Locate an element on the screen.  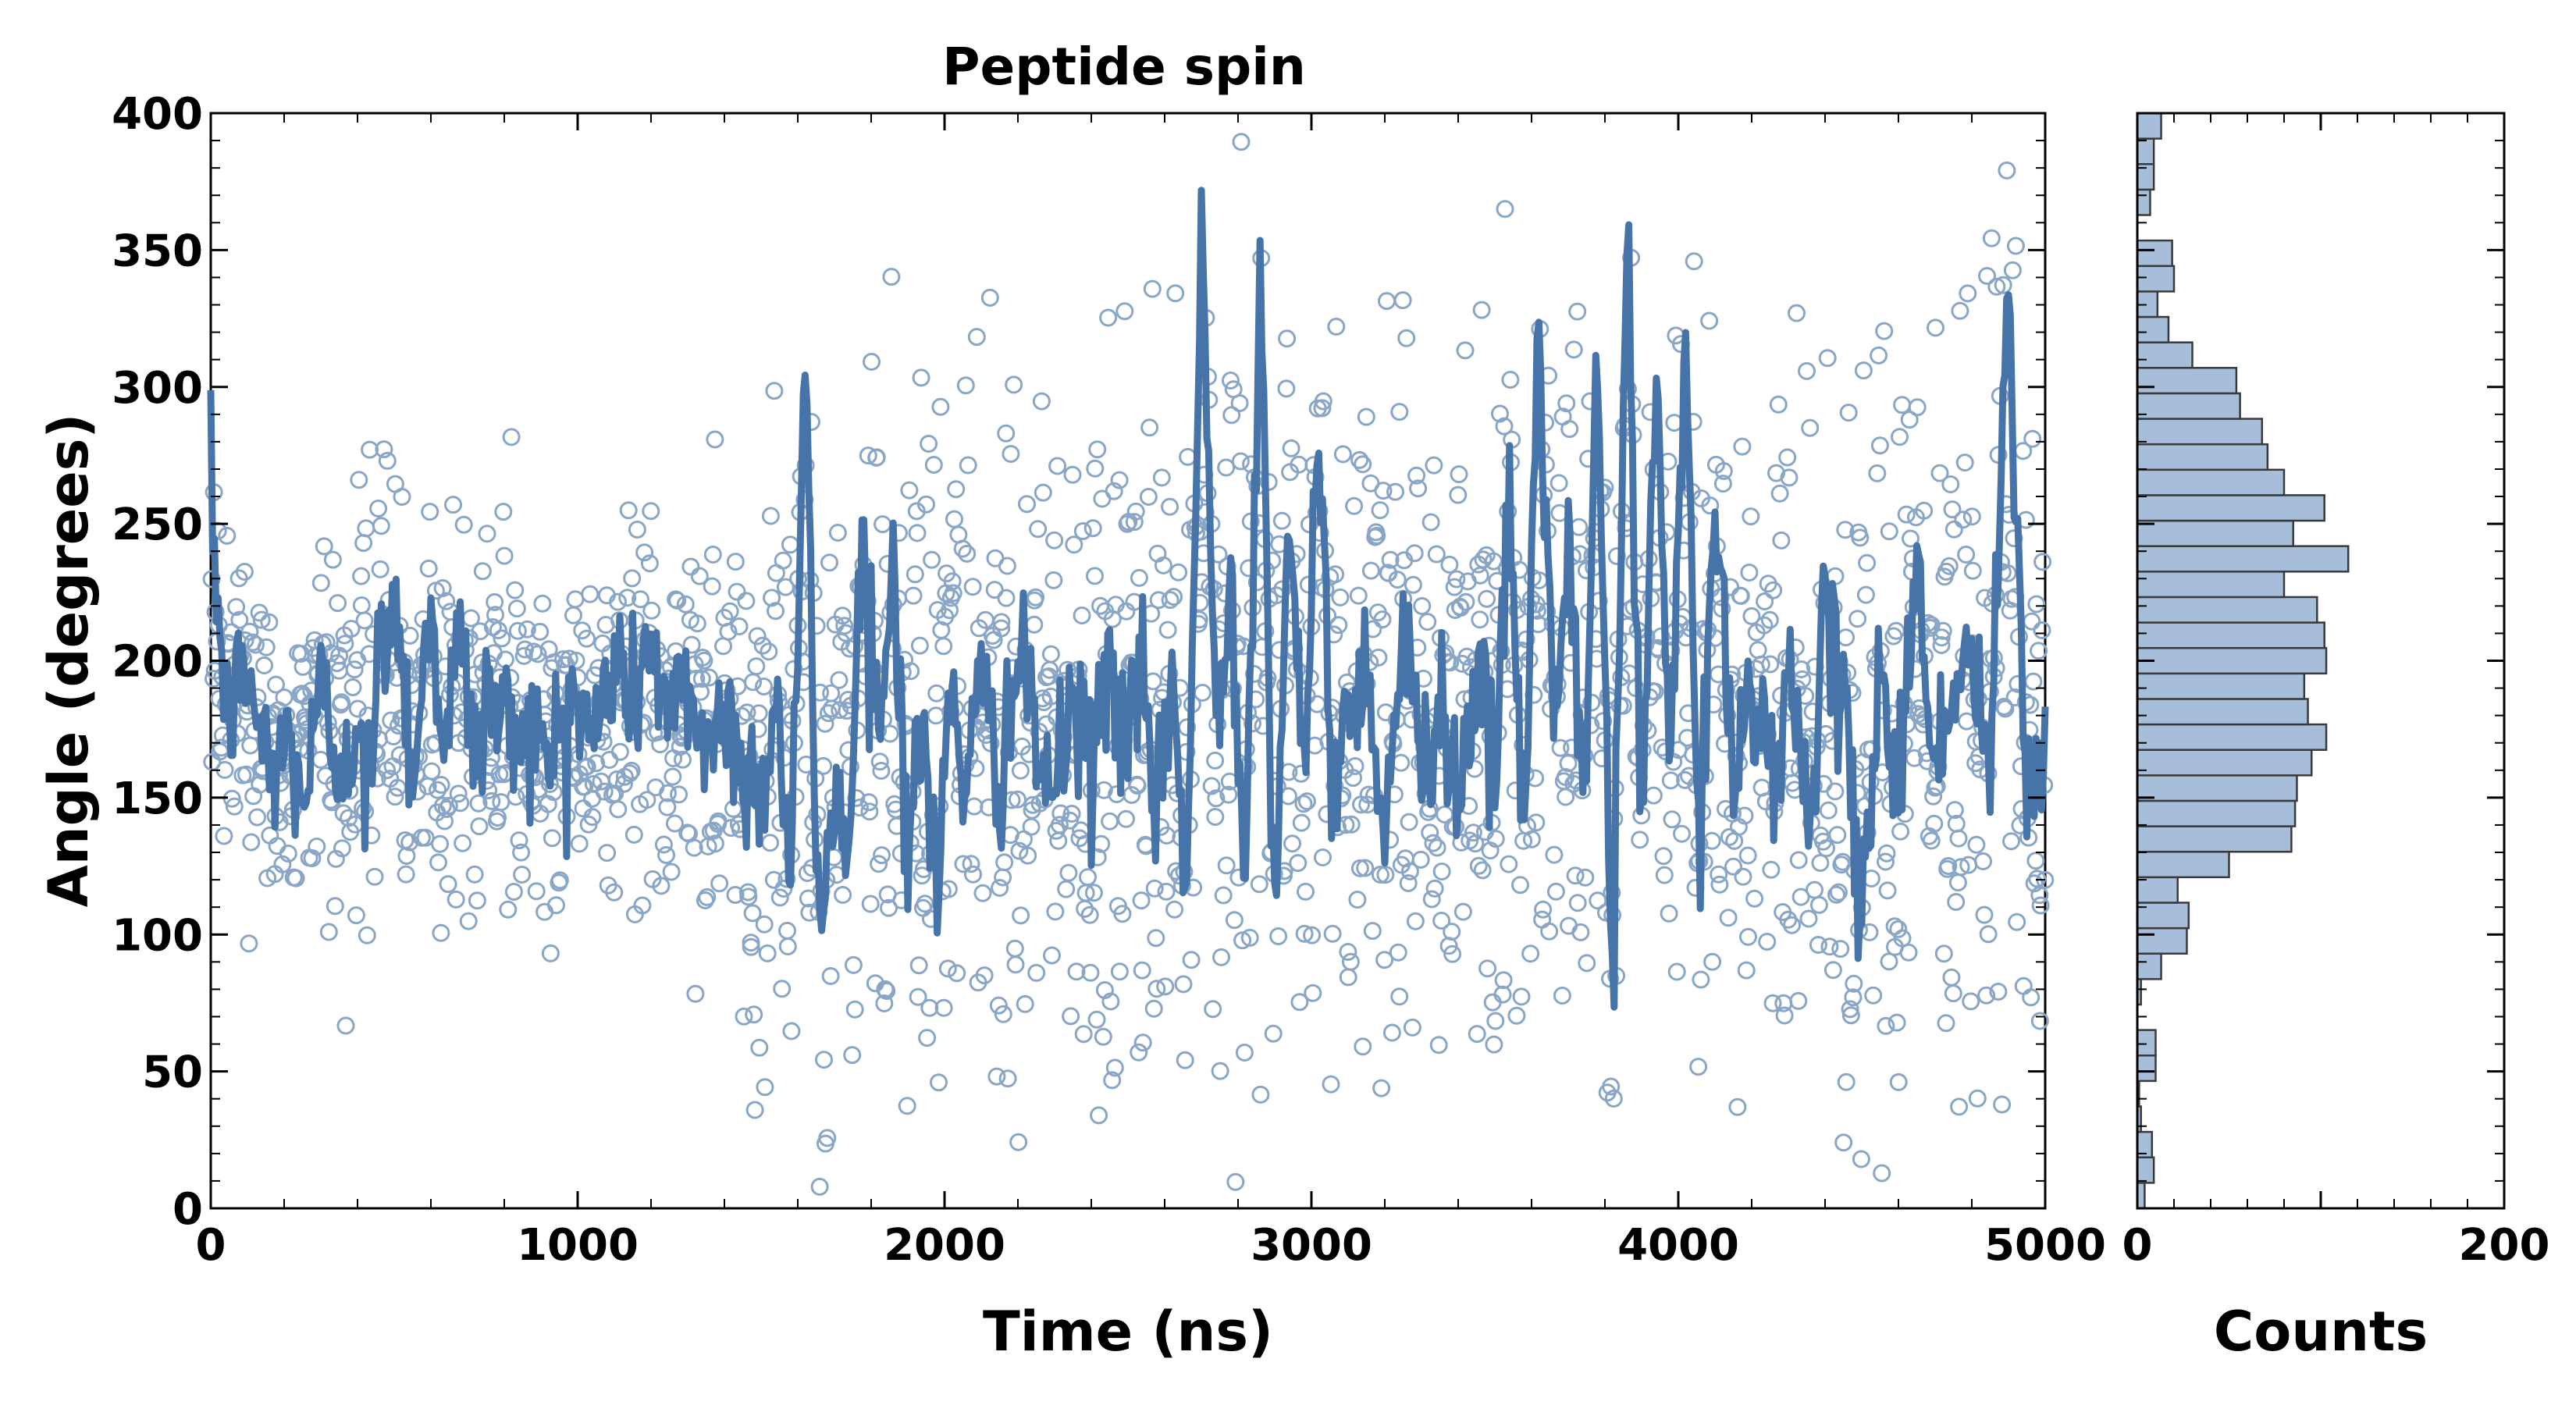
y-tick-label: 400 is located at coordinates (157, 114).